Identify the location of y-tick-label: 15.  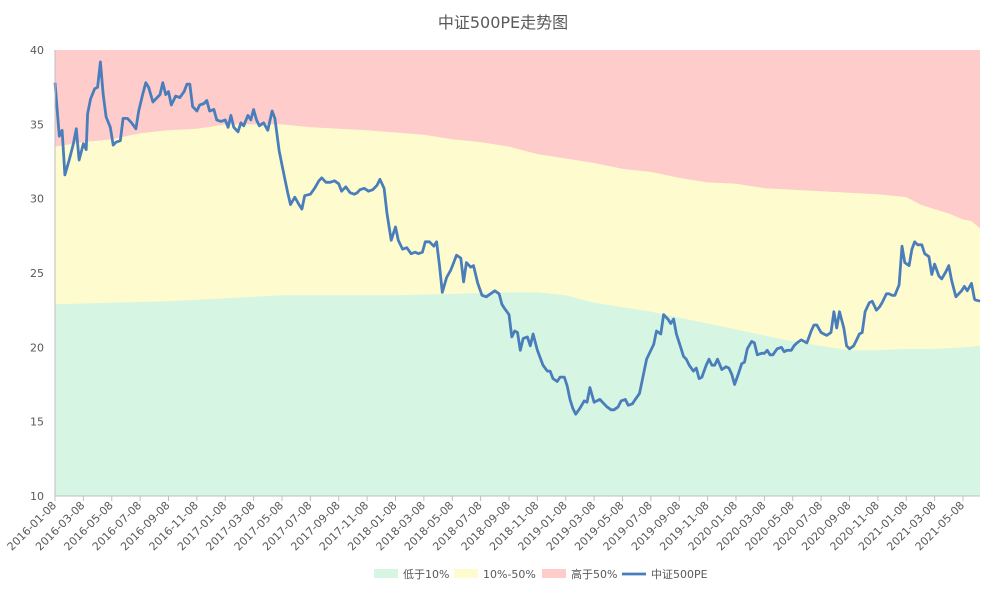
(37, 422).